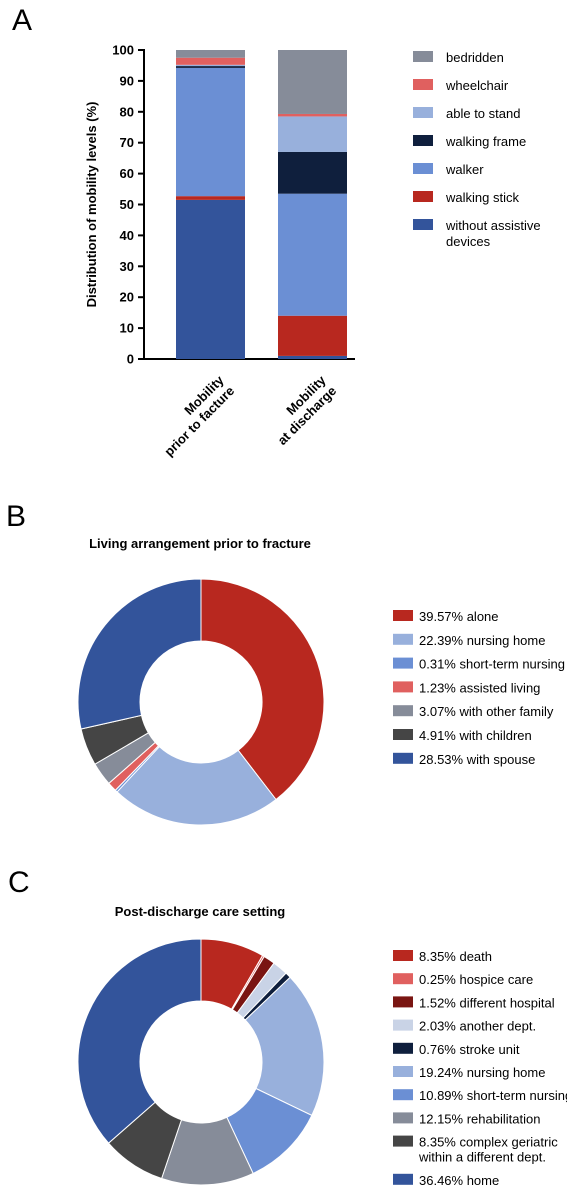  Describe the element at coordinates (482, 640) in the screenshot. I see `legend-entry: 22.39% nursing home` at that location.